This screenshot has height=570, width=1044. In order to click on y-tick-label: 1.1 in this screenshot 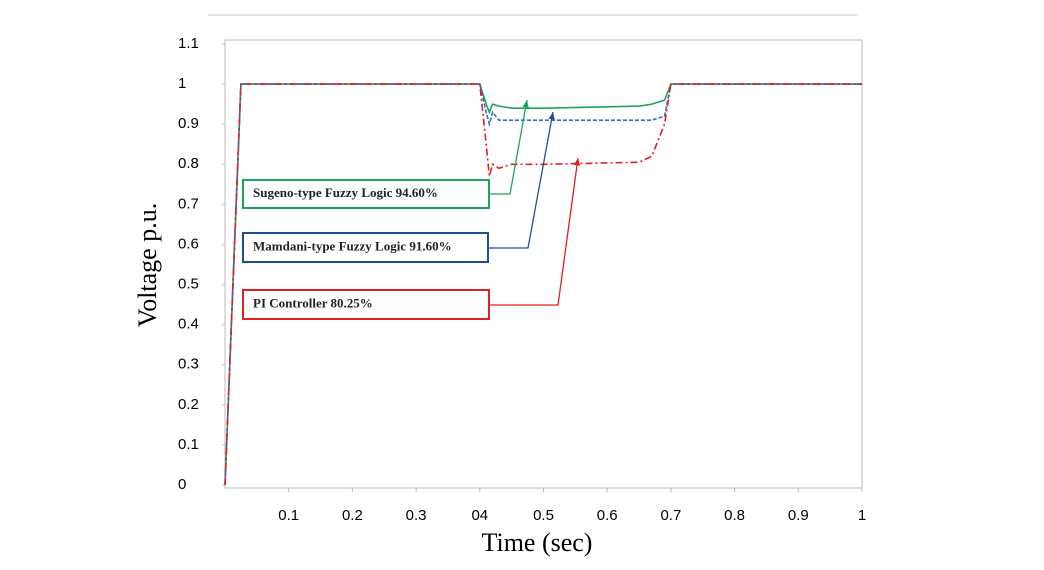, I will do `click(188, 43)`.